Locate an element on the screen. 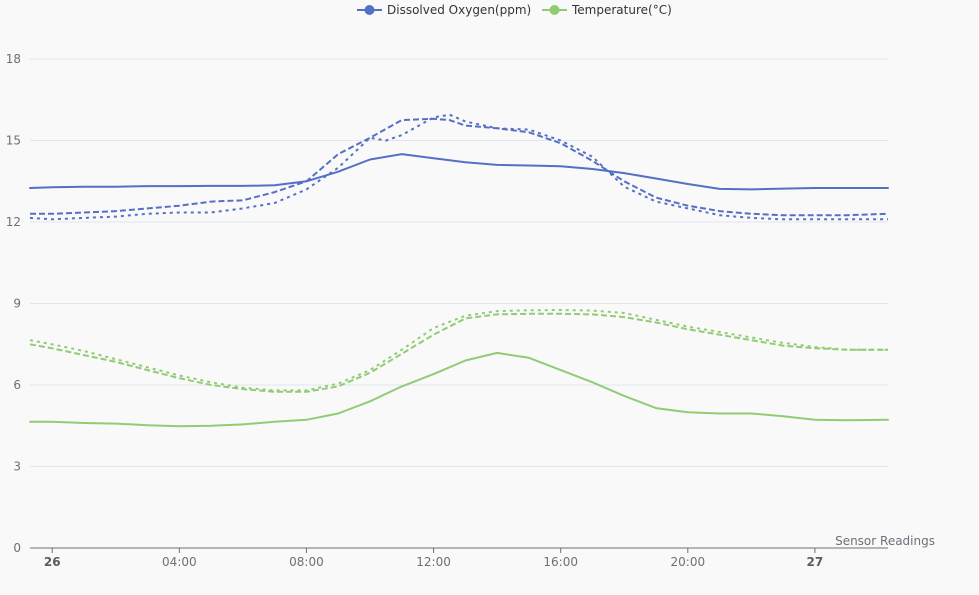  x-tick-label: 26 is located at coordinates (52, 562).